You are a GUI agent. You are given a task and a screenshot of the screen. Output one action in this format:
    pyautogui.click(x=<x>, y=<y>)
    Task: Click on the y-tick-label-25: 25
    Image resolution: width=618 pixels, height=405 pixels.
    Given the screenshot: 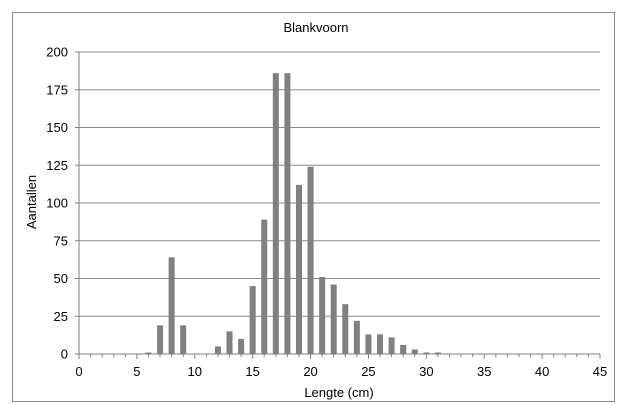 What is the action you would take?
    pyautogui.click(x=61, y=316)
    